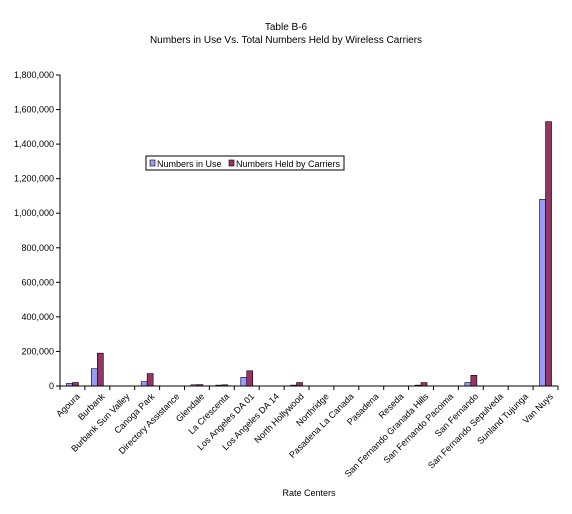 The height and width of the screenshot is (514, 572). I want to click on y-tick-label: 1,400,000, so click(34, 144).